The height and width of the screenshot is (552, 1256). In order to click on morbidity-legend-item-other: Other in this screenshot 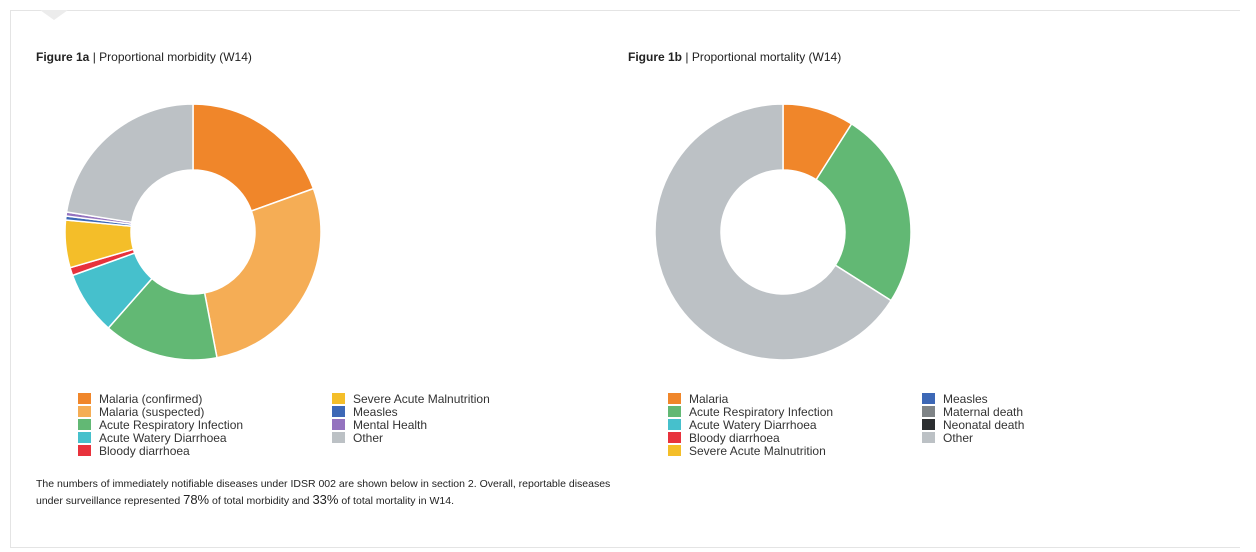, I will do `click(357, 438)`.